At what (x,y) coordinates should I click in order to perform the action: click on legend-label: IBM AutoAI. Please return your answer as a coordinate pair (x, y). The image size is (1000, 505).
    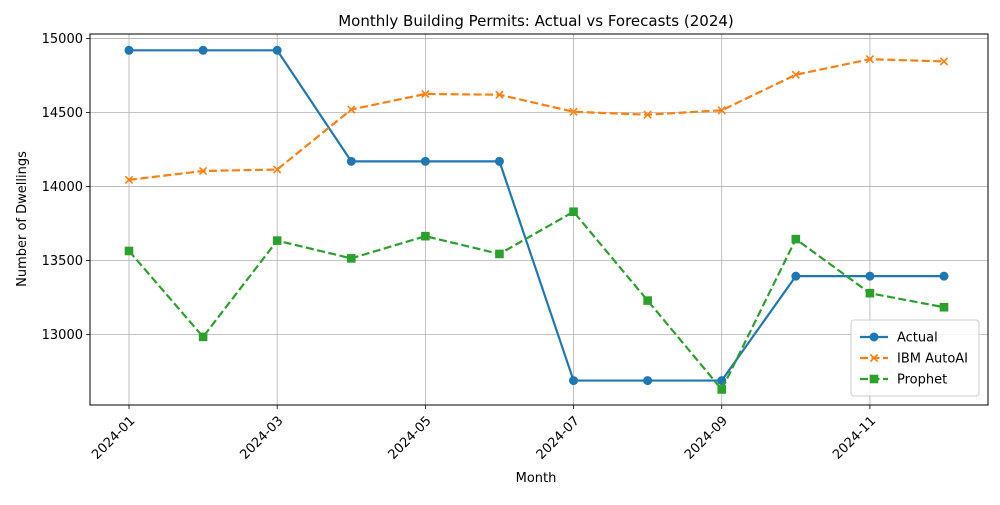
    Looking at the image, I should click on (932, 359).